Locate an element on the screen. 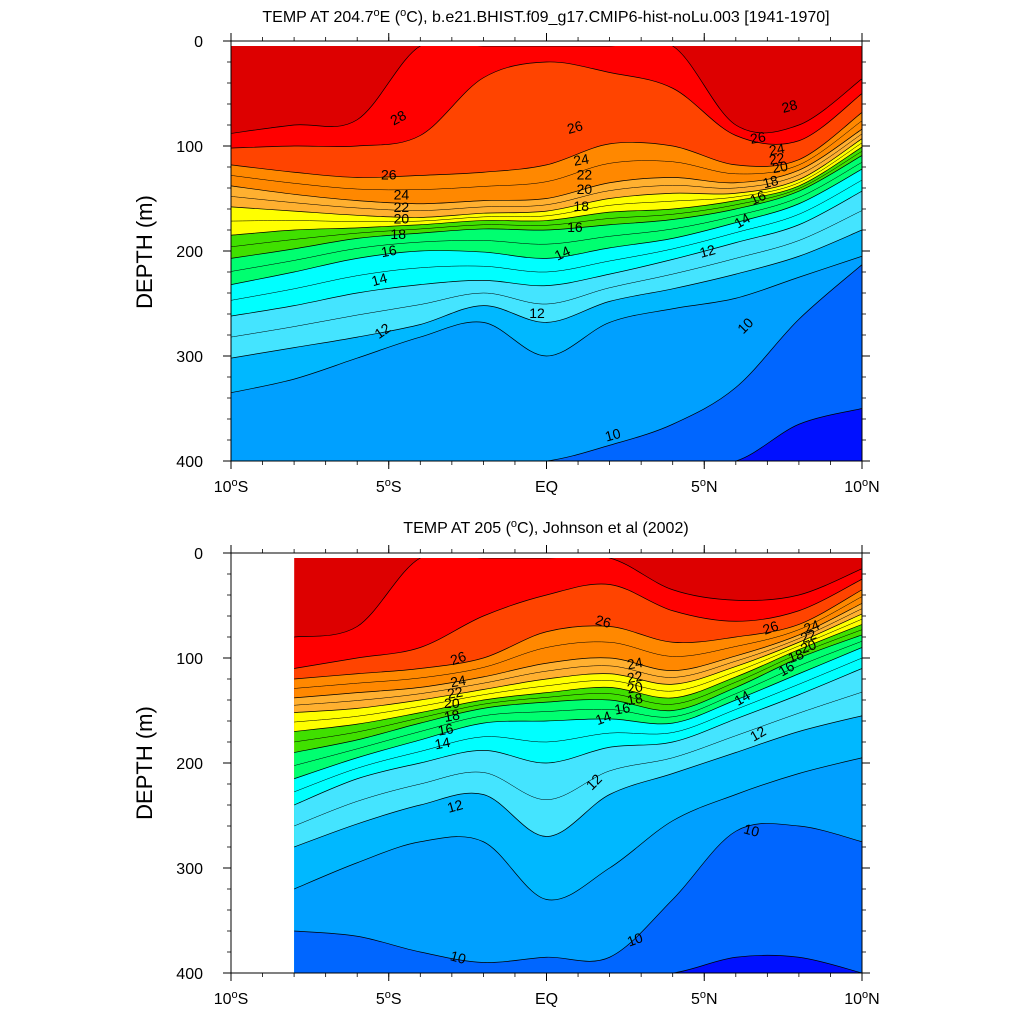  panel-2-y-axis-label: DEPTH (m) is located at coordinates (144, 763).